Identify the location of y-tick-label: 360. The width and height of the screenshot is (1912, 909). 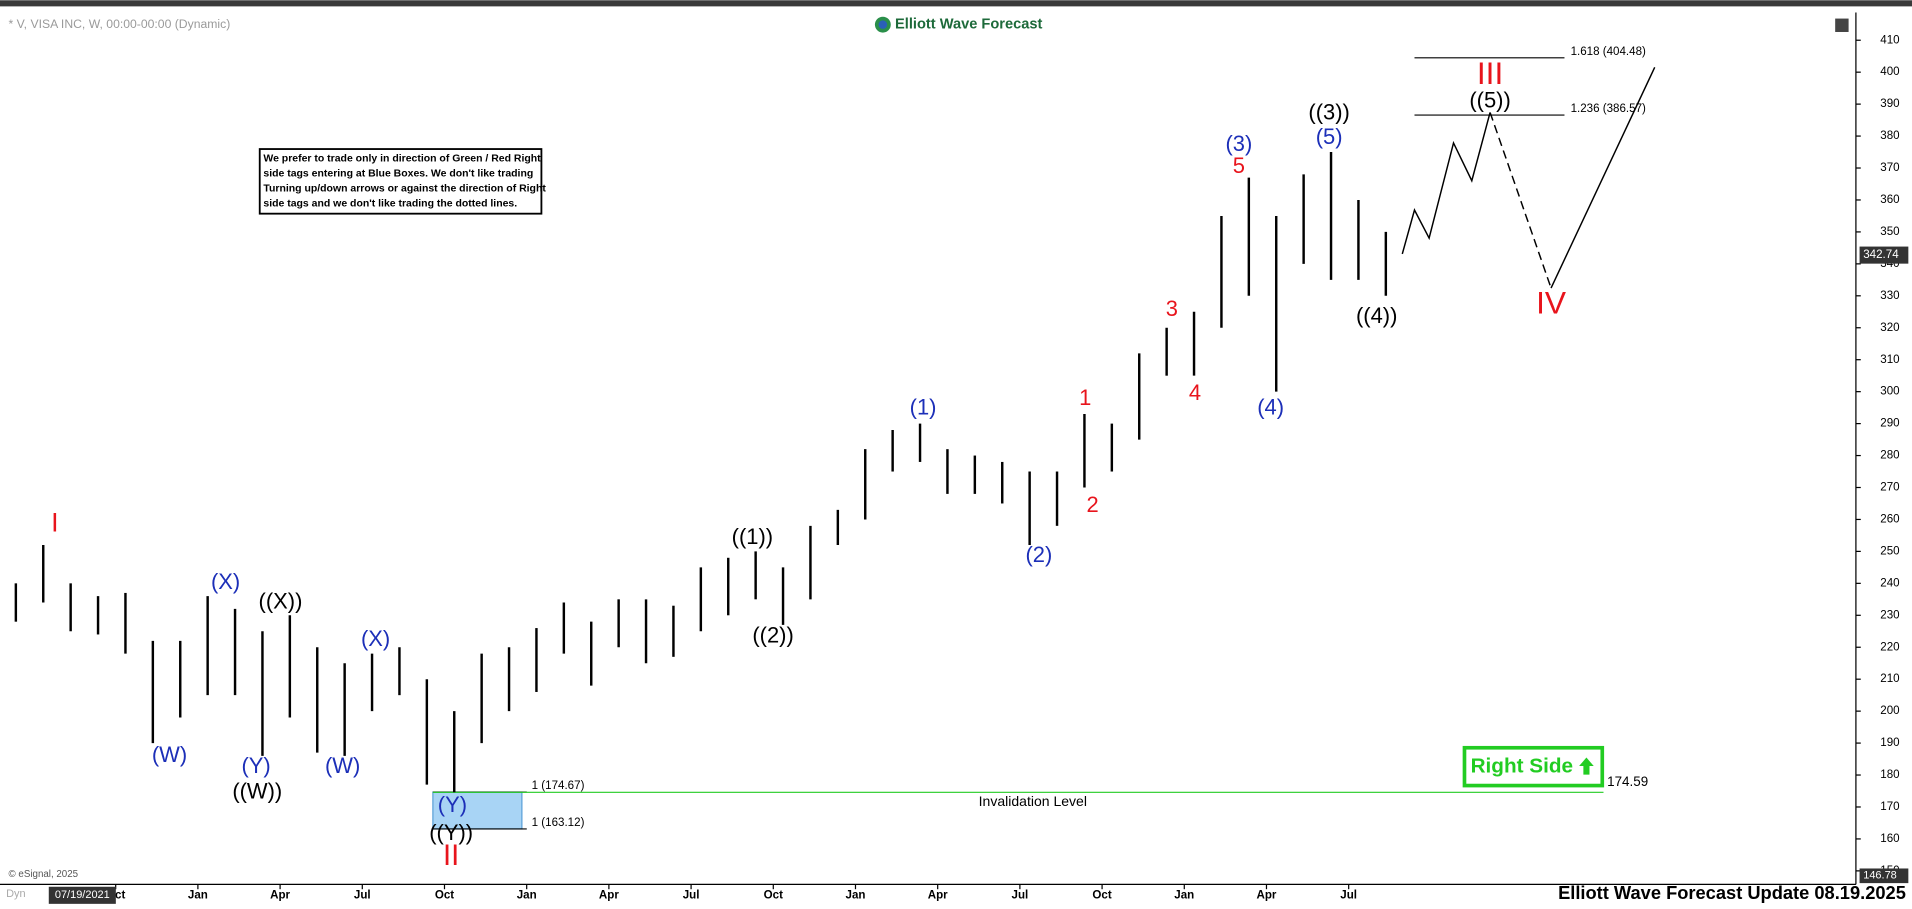
(1889, 200).